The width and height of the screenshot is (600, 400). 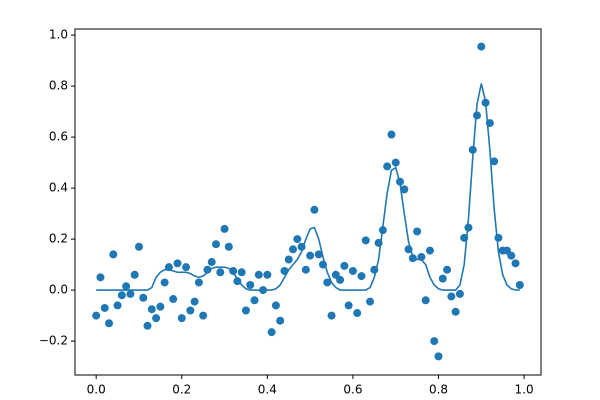 What do you see at coordinates (58, 86) in the screenshot?
I see `y-tick-label: 0.8` at bounding box center [58, 86].